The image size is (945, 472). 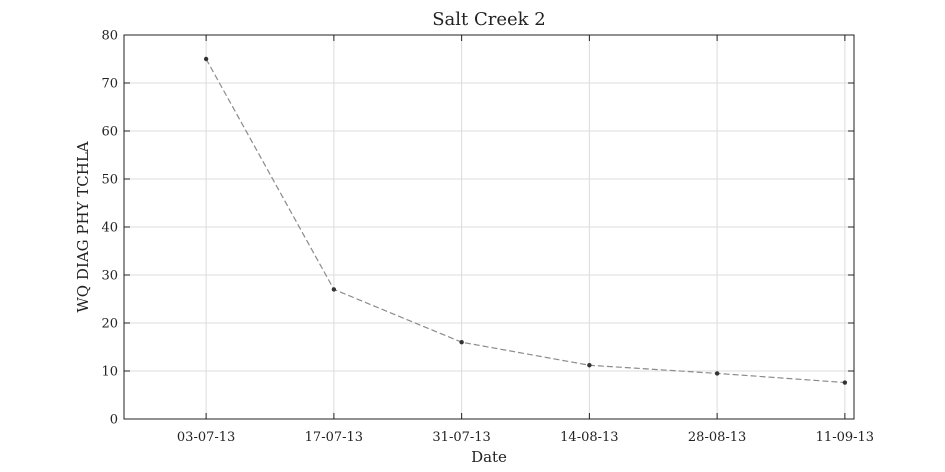 I want to click on y-tick-label: 80, so click(x=109, y=36).